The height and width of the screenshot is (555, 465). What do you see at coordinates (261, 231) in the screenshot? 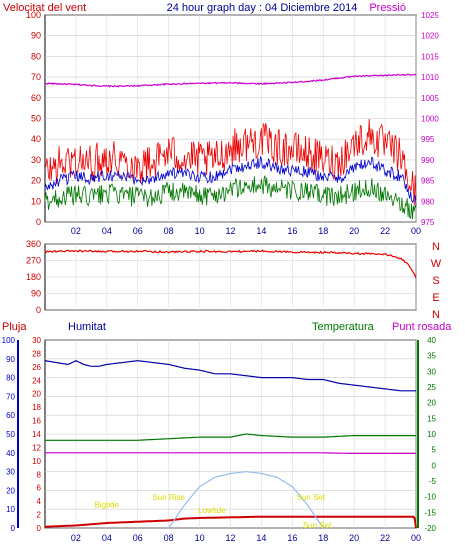
I see `top-x-tick-label: 14` at bounding box center [261, 231].